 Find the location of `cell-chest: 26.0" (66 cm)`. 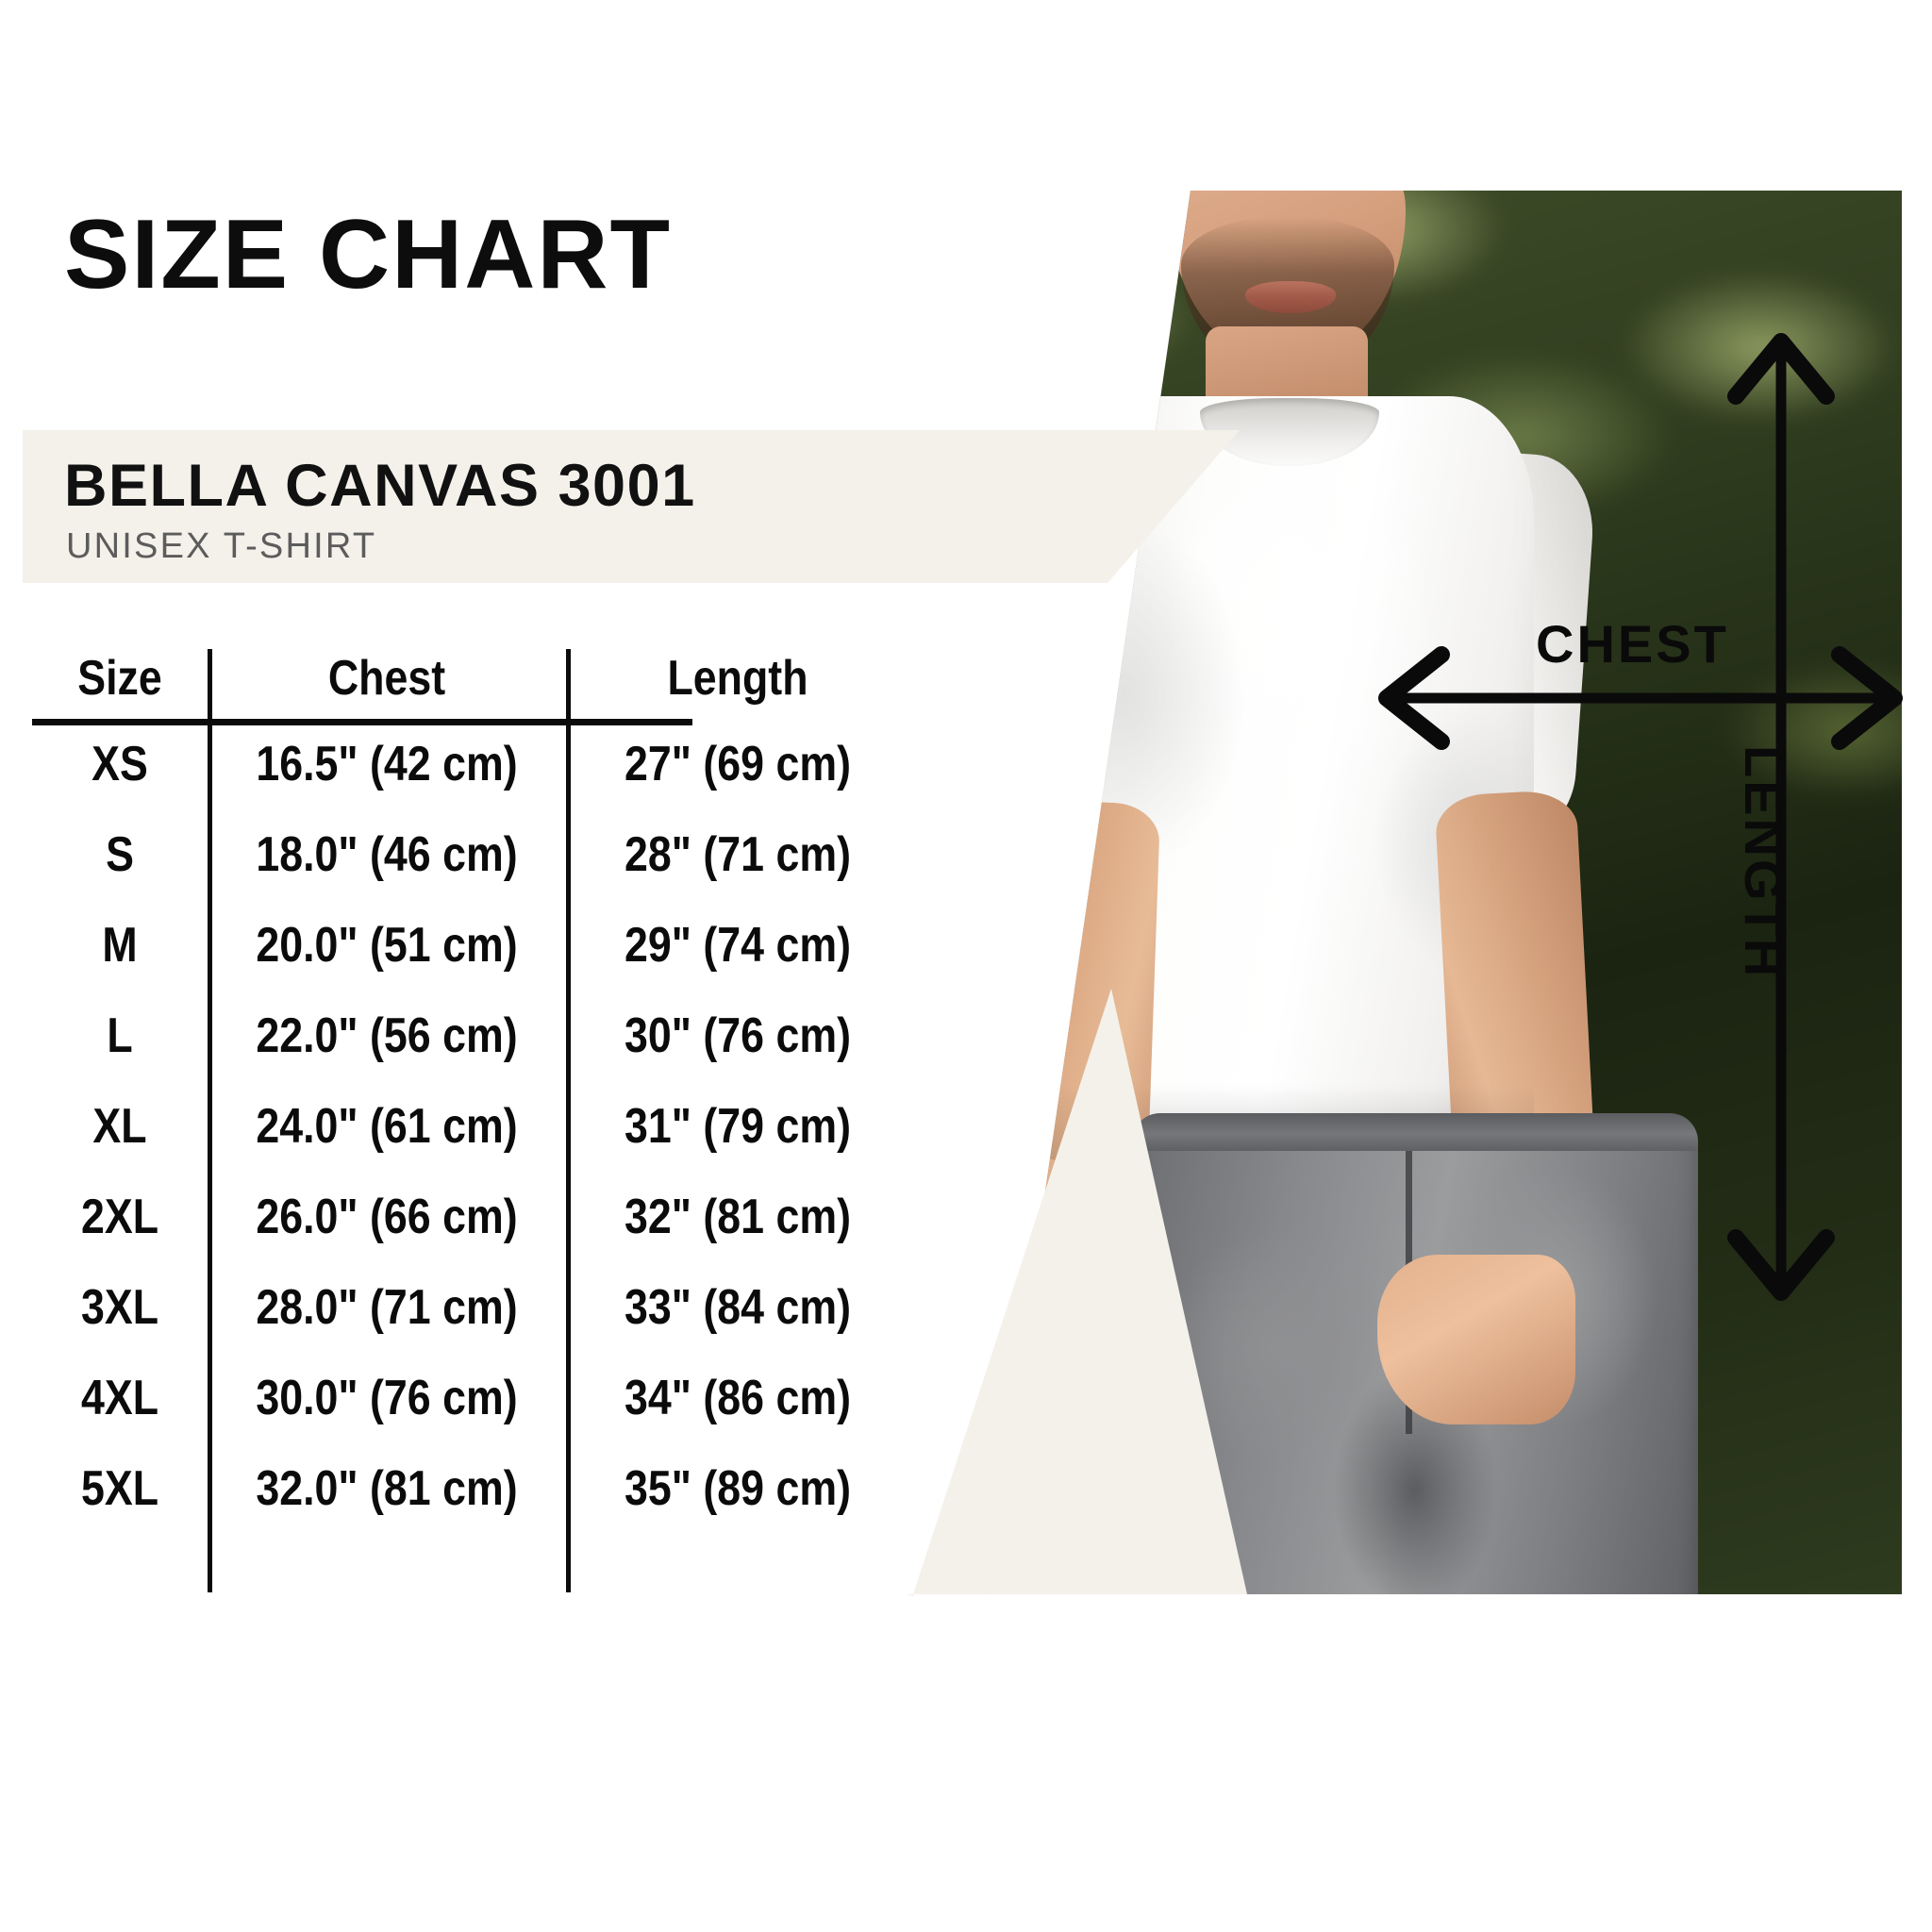

cell-chest: 26.0" (66 cm) is located at coordinates (387, 1217).